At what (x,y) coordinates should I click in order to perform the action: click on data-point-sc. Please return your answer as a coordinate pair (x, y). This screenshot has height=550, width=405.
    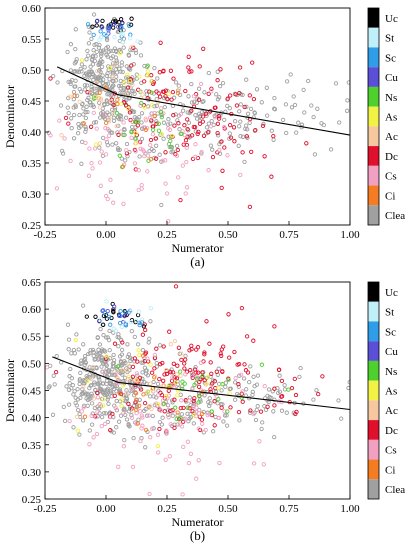
    Looking at the image, I should click on (93, 35).